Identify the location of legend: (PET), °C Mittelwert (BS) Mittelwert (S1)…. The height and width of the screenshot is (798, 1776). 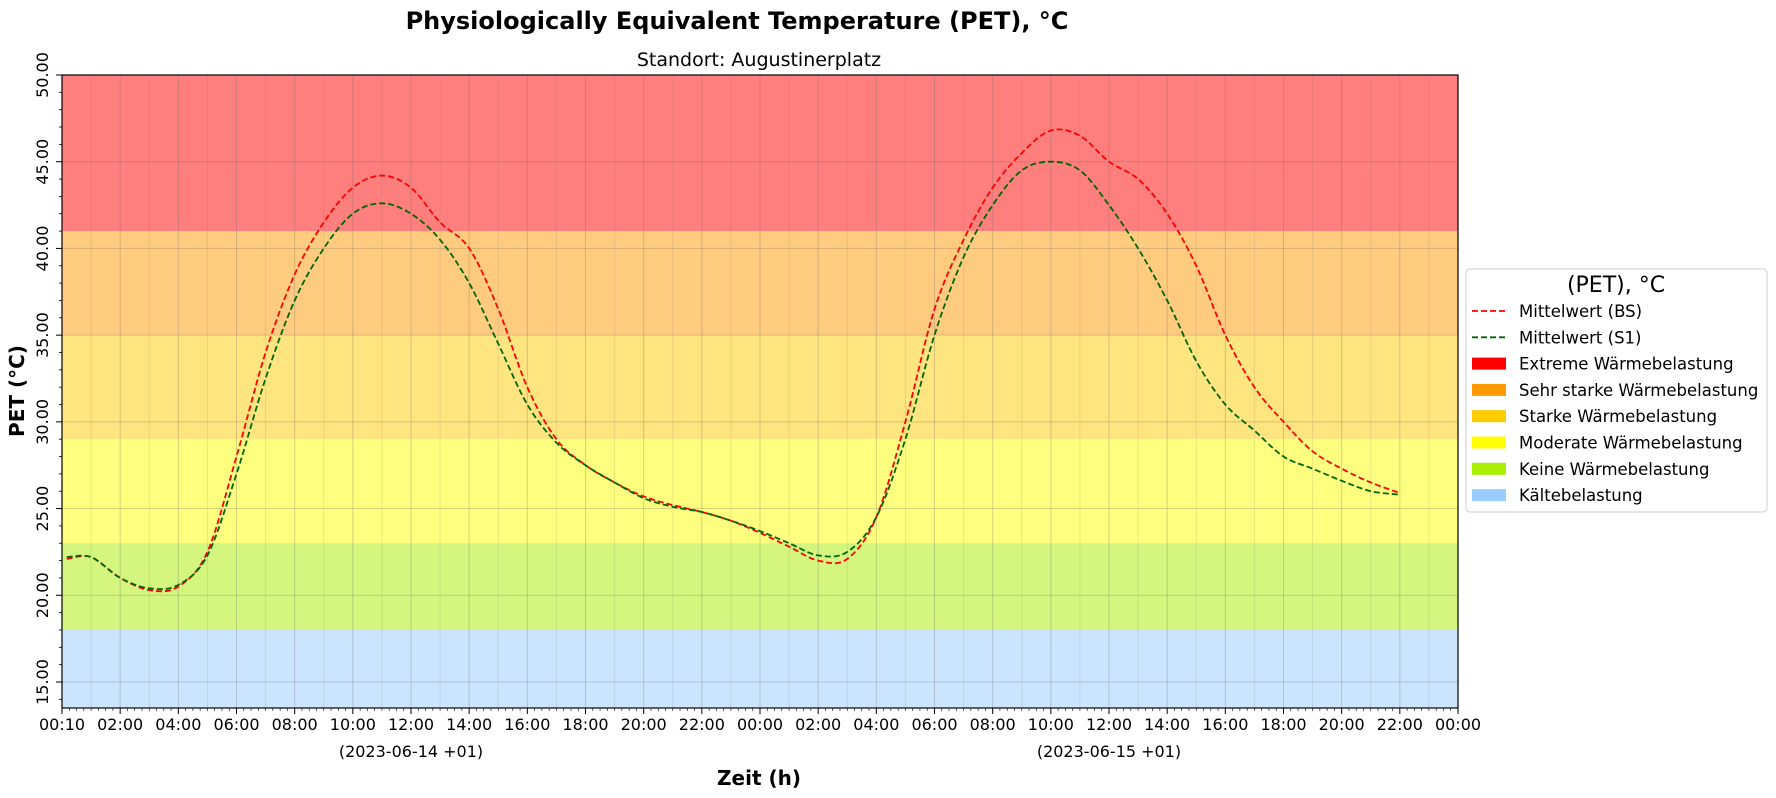
(1616, 390).